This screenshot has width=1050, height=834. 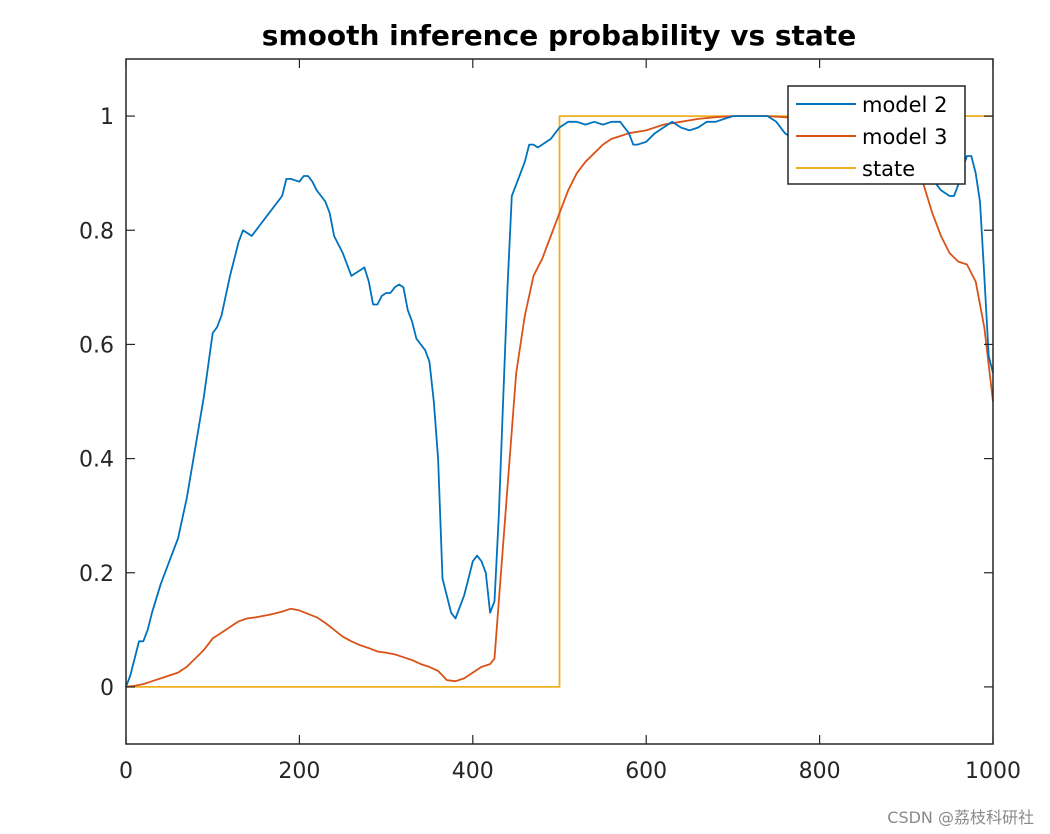 What do you see at coordinates (904, 137) in the screenshot?
I see `legend-label-model-3: model 3` at bounding box center [904, 137].